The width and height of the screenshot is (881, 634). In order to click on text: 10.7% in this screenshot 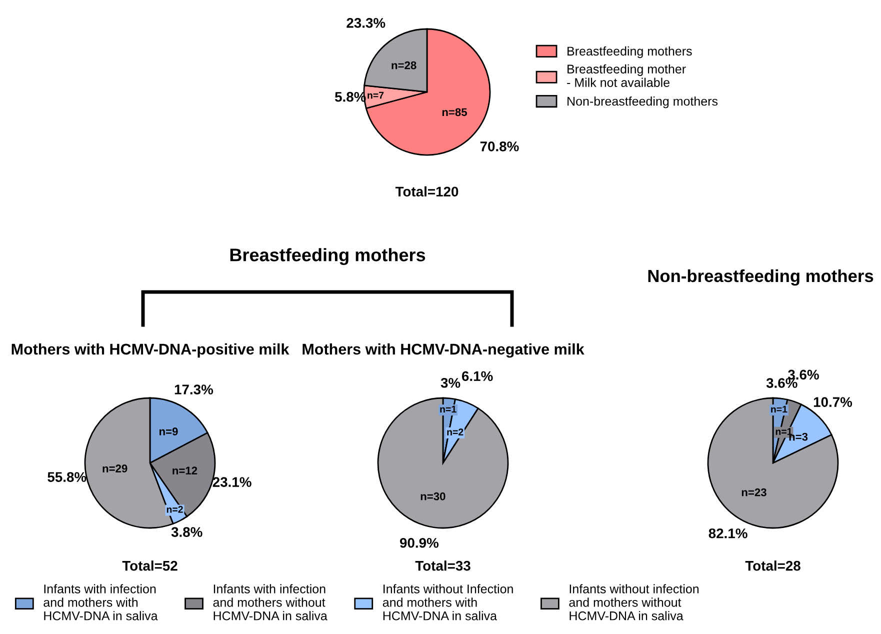, I will do `click(833, 402)`.